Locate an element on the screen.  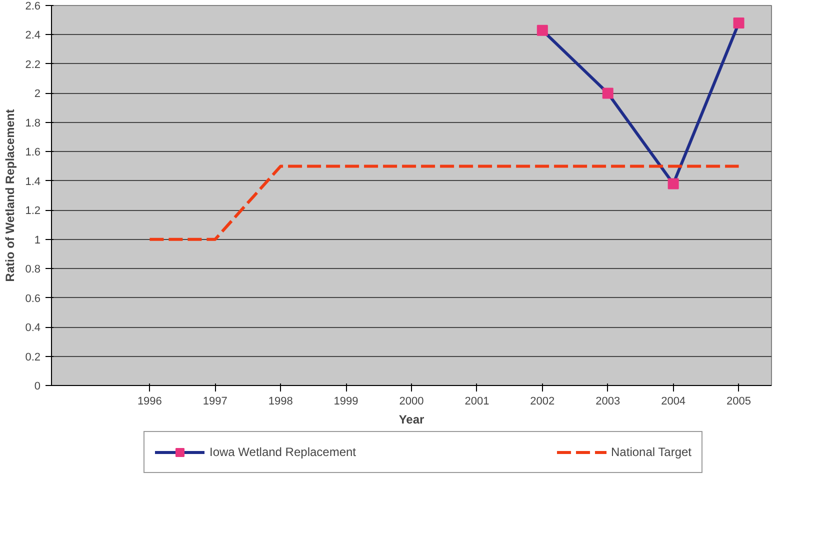
x-tick-label: 1999 is located at coordinates (346, 402).